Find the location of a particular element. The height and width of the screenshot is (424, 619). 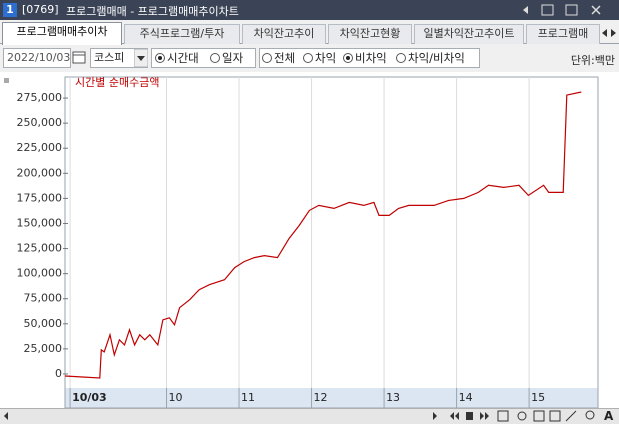

radio-option: 차익/비차익 is located at coordinates (430, 58).